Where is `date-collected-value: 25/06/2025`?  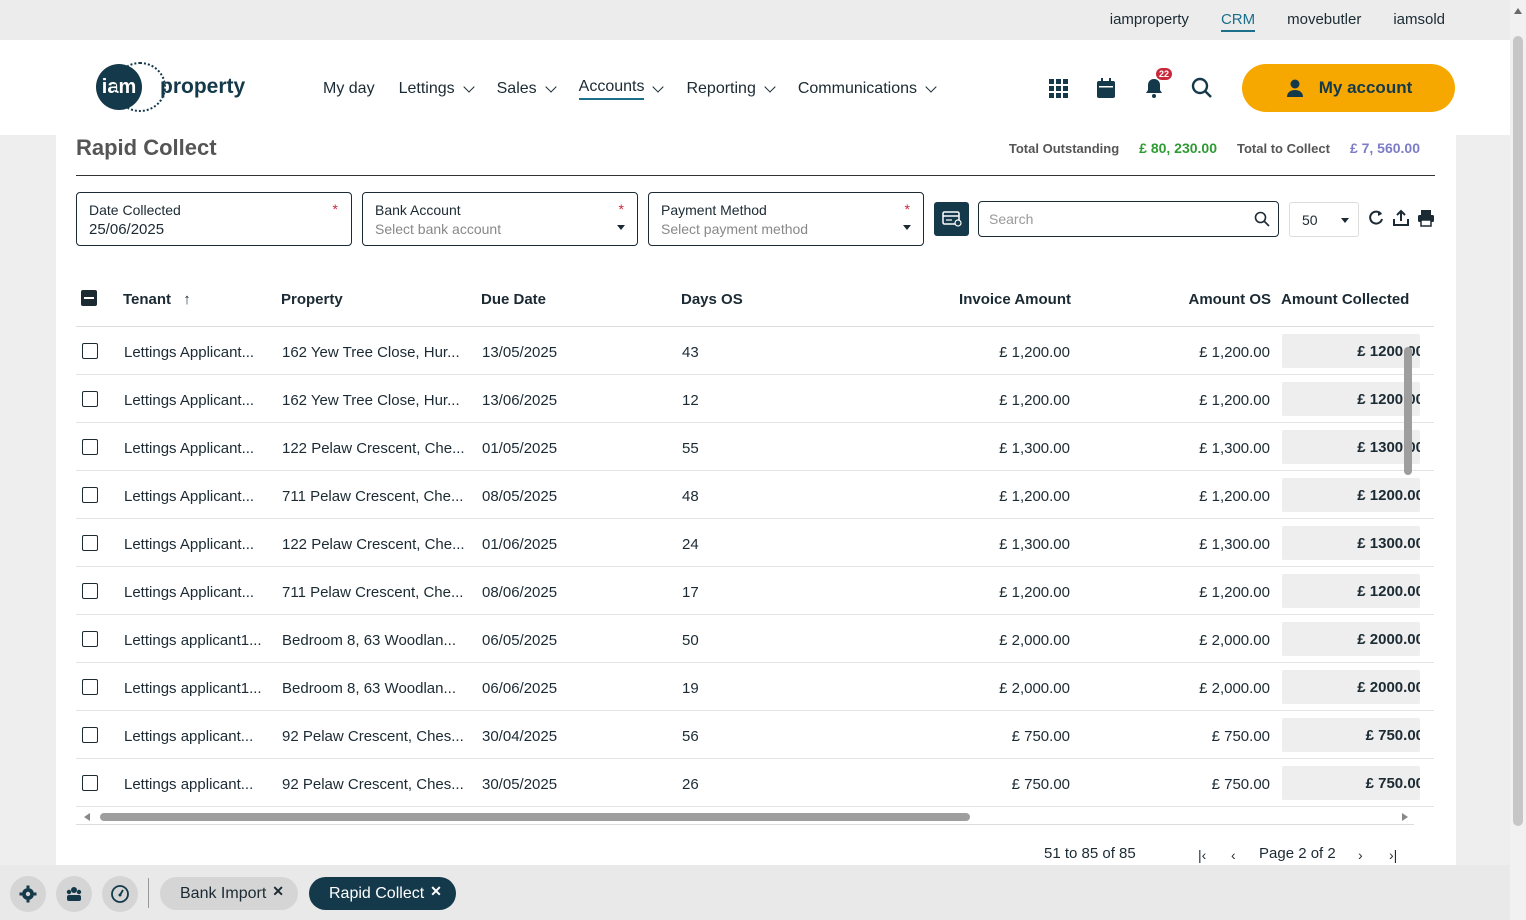 date-collected-value: 25/06/2025 is located at coordinates (127, 229).